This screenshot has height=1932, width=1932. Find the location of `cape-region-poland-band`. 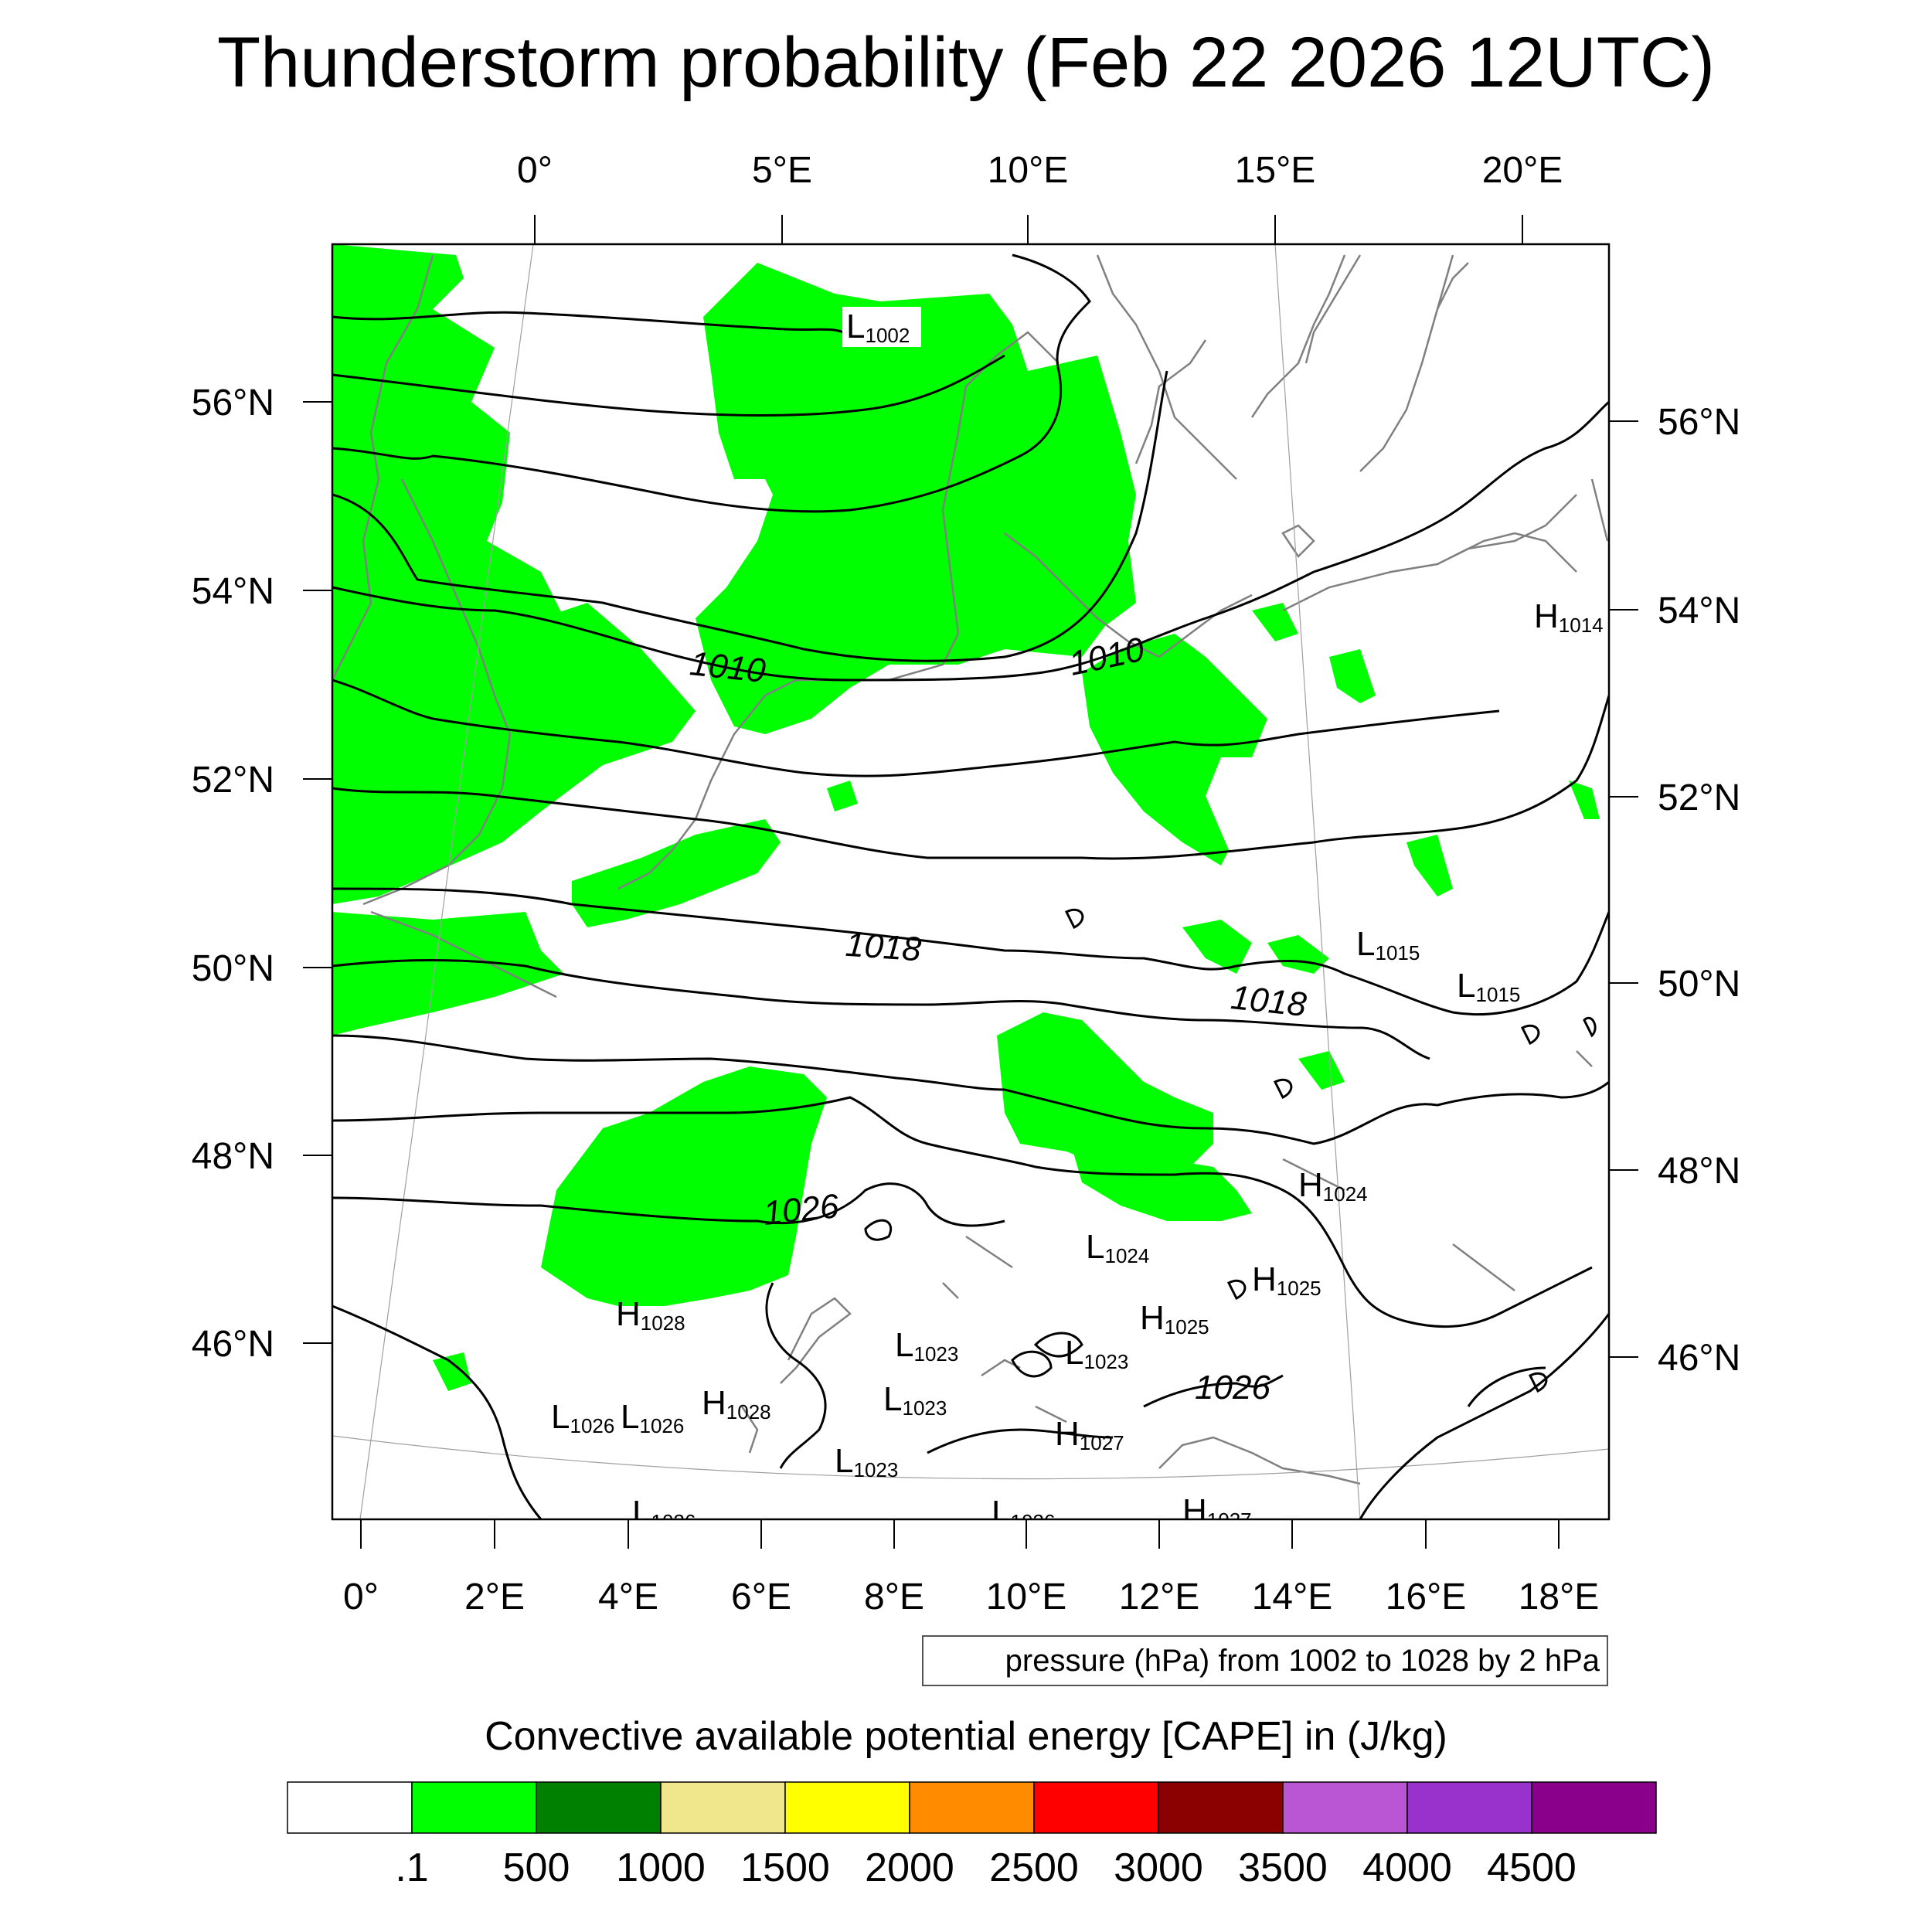

cape-region-poland-band is located at coordinates (1175, 750).